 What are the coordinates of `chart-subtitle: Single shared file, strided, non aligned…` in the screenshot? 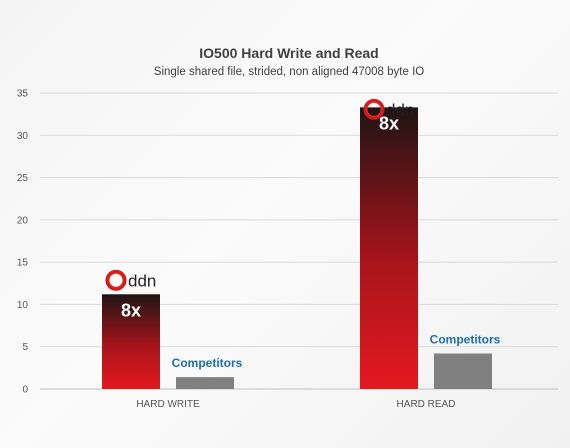 It's located at (289, 72).